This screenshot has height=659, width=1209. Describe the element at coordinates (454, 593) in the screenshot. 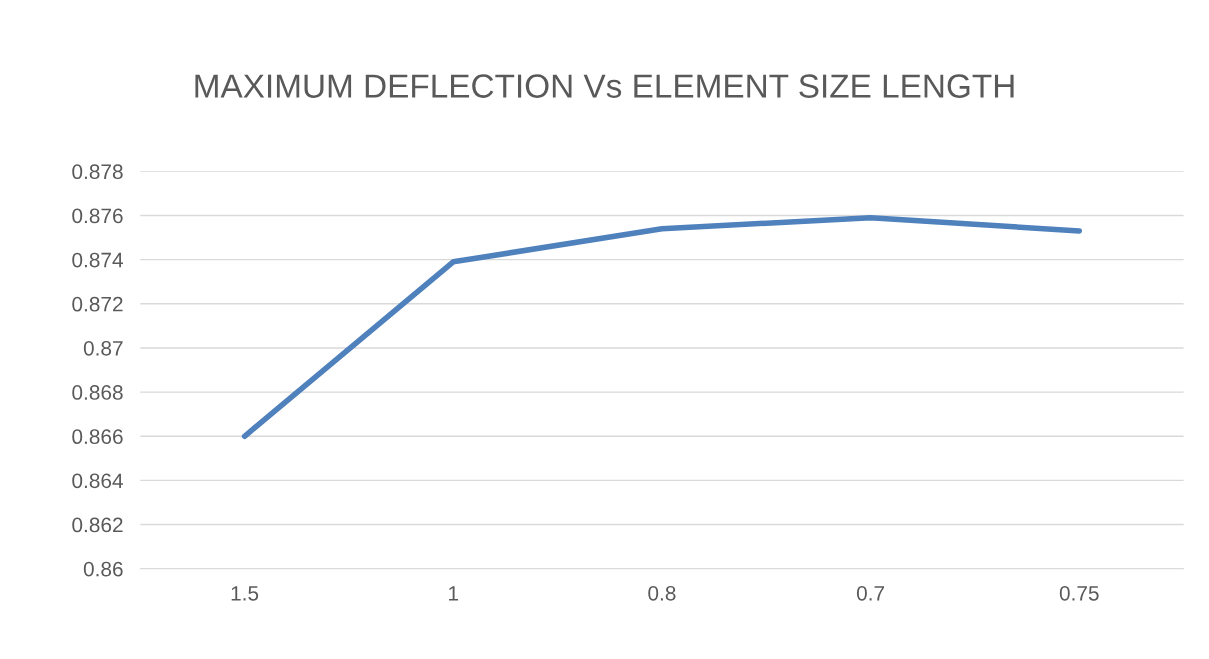

I see `x-tick-label: 1` at that location.